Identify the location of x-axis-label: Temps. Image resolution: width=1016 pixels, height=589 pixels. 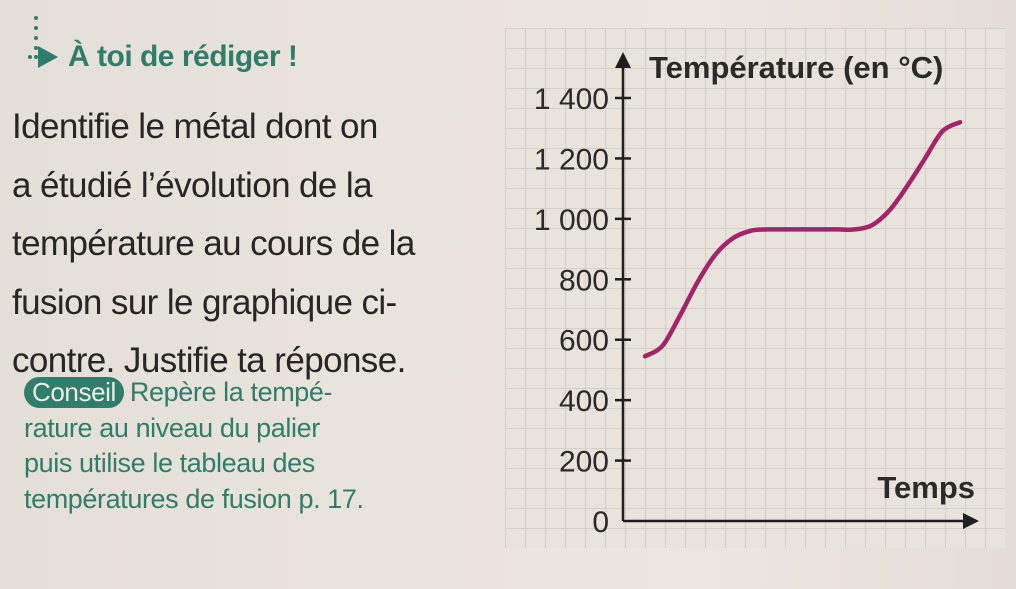
(926, 487).